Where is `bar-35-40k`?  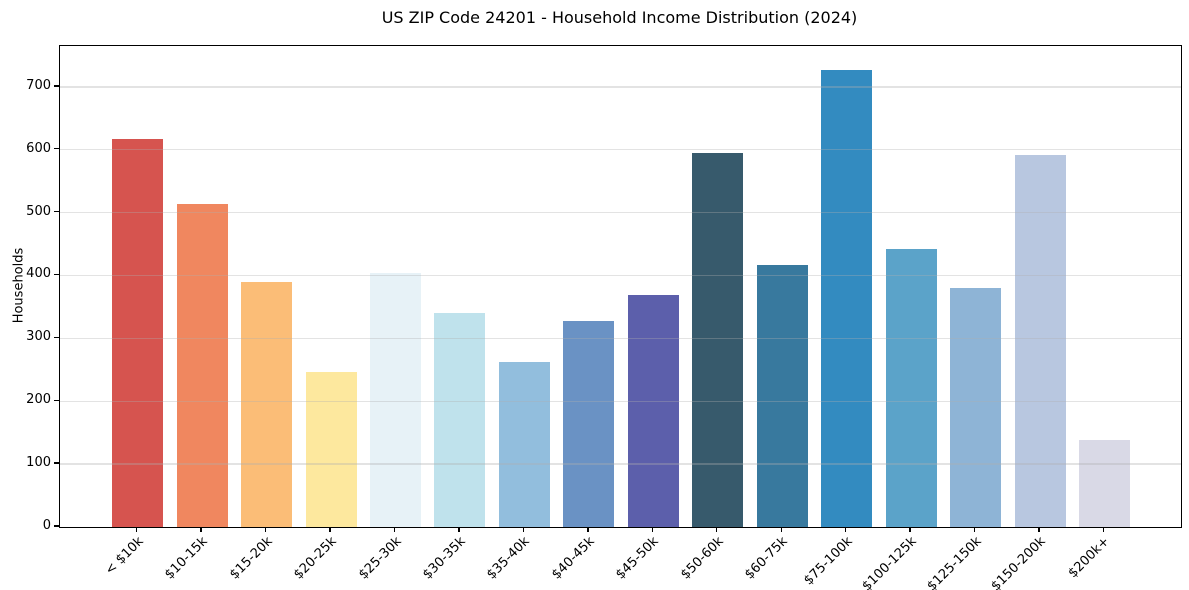
bar-35-40k is located at coordinates (524, 444).